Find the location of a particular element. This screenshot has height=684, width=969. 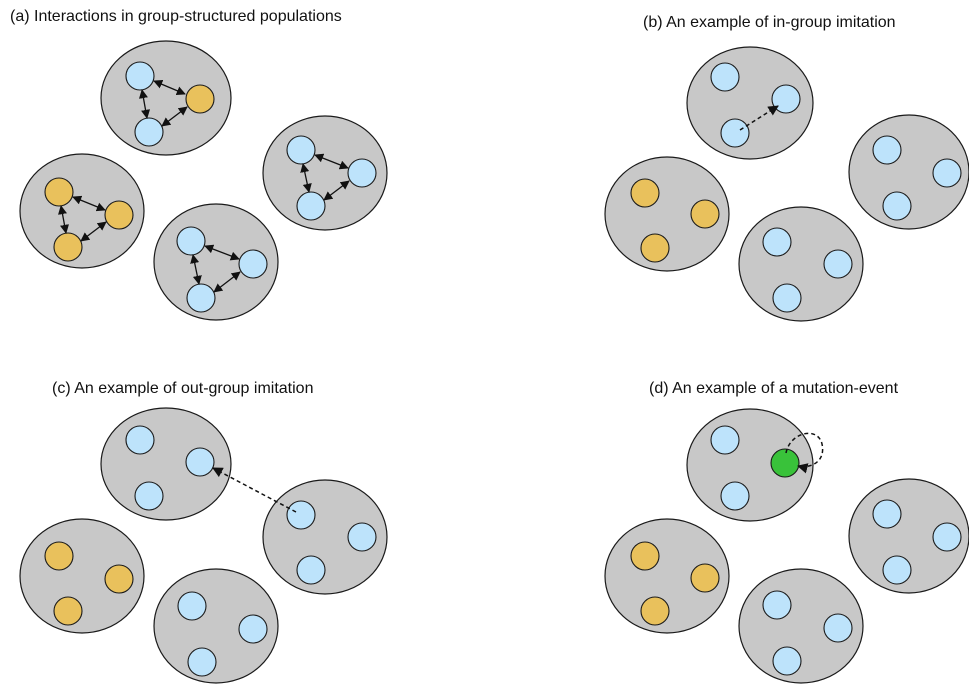

group-b3 is located at coordinates (801, 264).